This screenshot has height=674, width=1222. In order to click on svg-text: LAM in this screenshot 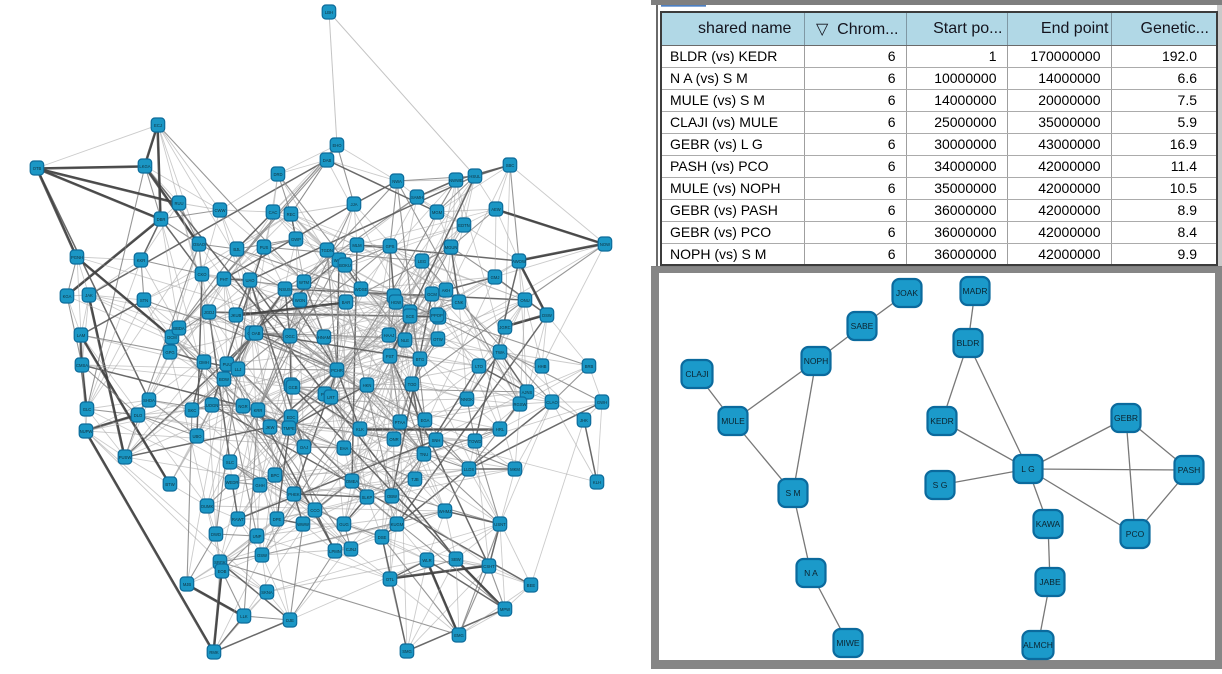, I will do `click(81, 335)`.